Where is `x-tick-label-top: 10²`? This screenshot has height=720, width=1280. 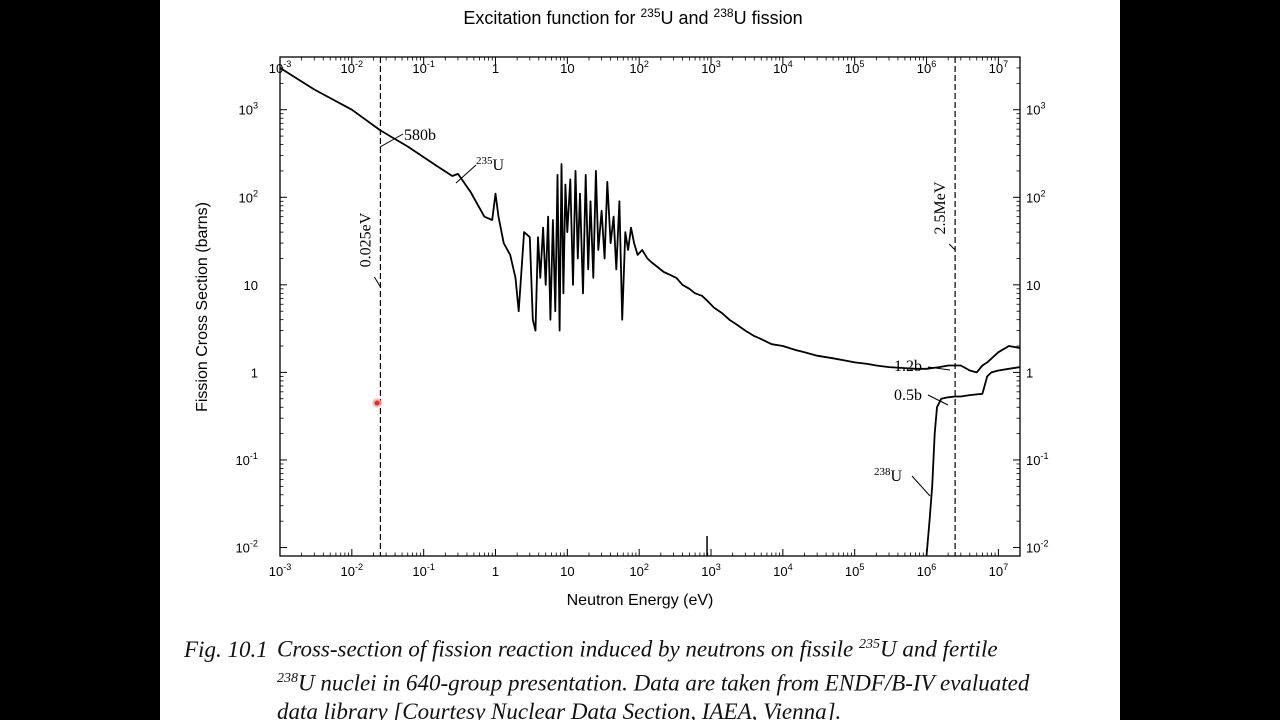
x-tick-label-top: 10² is located at coordinates (639, 67).